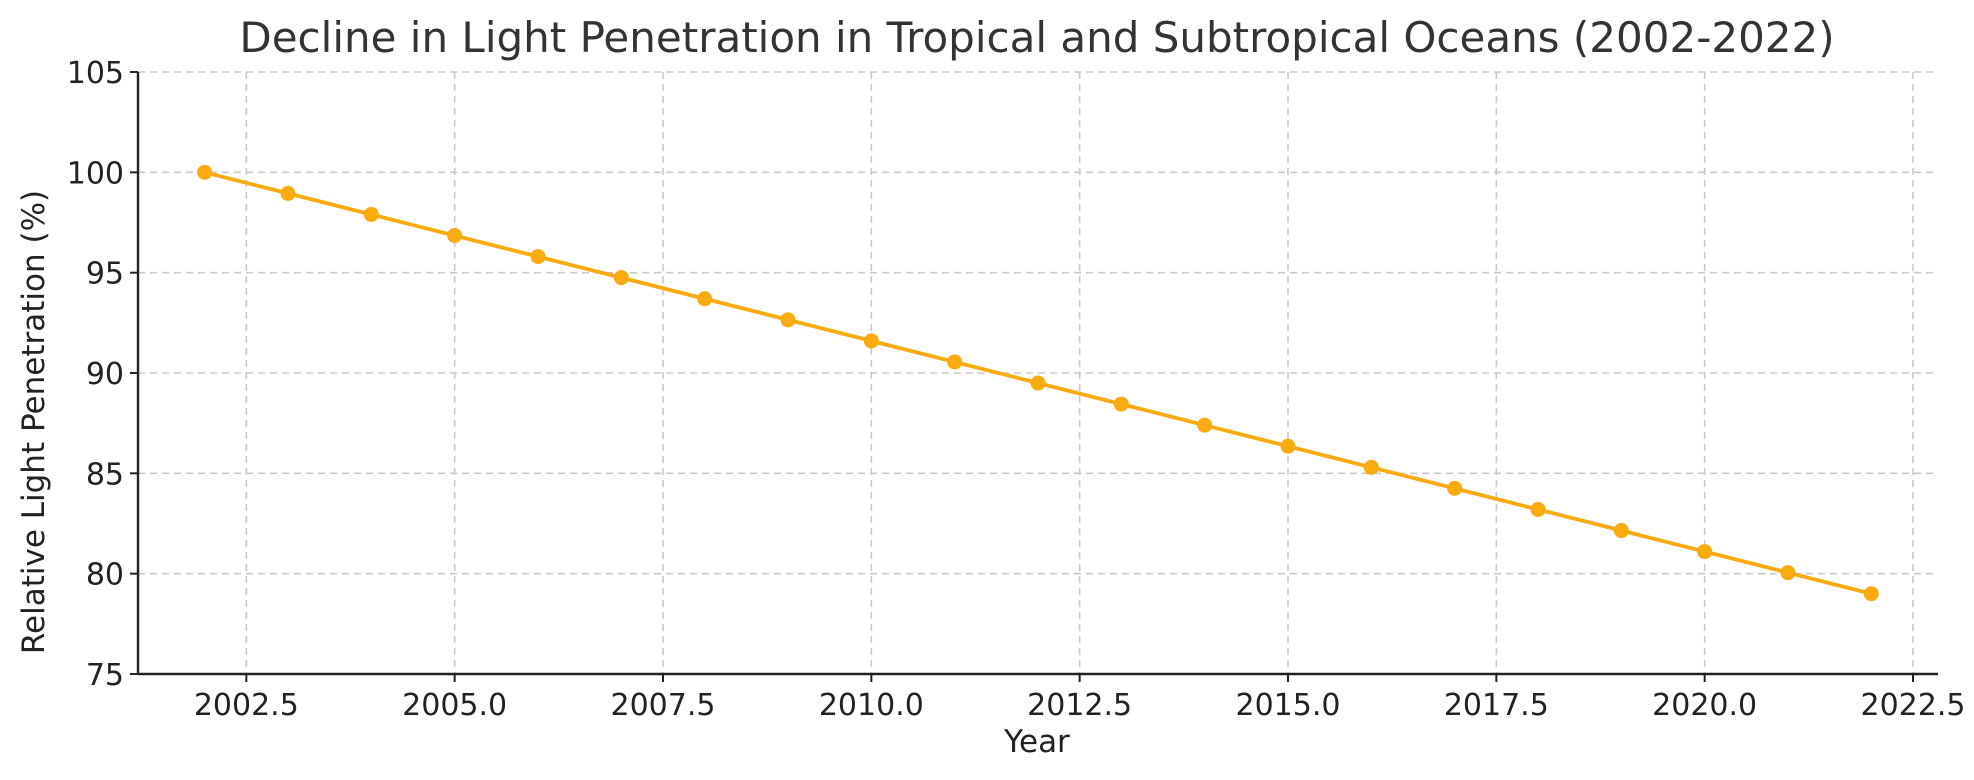 The width and height of the screenshot is (1974, 780). What do you see at coordinates (105, 474) in the screenshot?
I see `y-tick-label: 85` at bounding box center [105, 474].